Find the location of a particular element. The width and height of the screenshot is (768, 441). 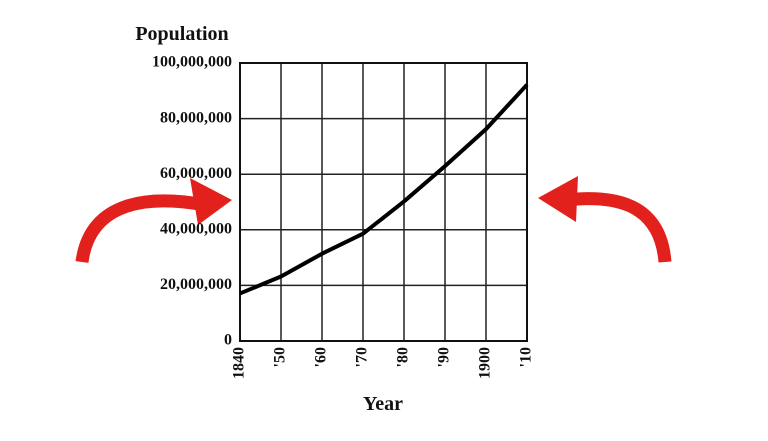

y-tick-label: 60,000,000 is located at coordinates (196, 173).